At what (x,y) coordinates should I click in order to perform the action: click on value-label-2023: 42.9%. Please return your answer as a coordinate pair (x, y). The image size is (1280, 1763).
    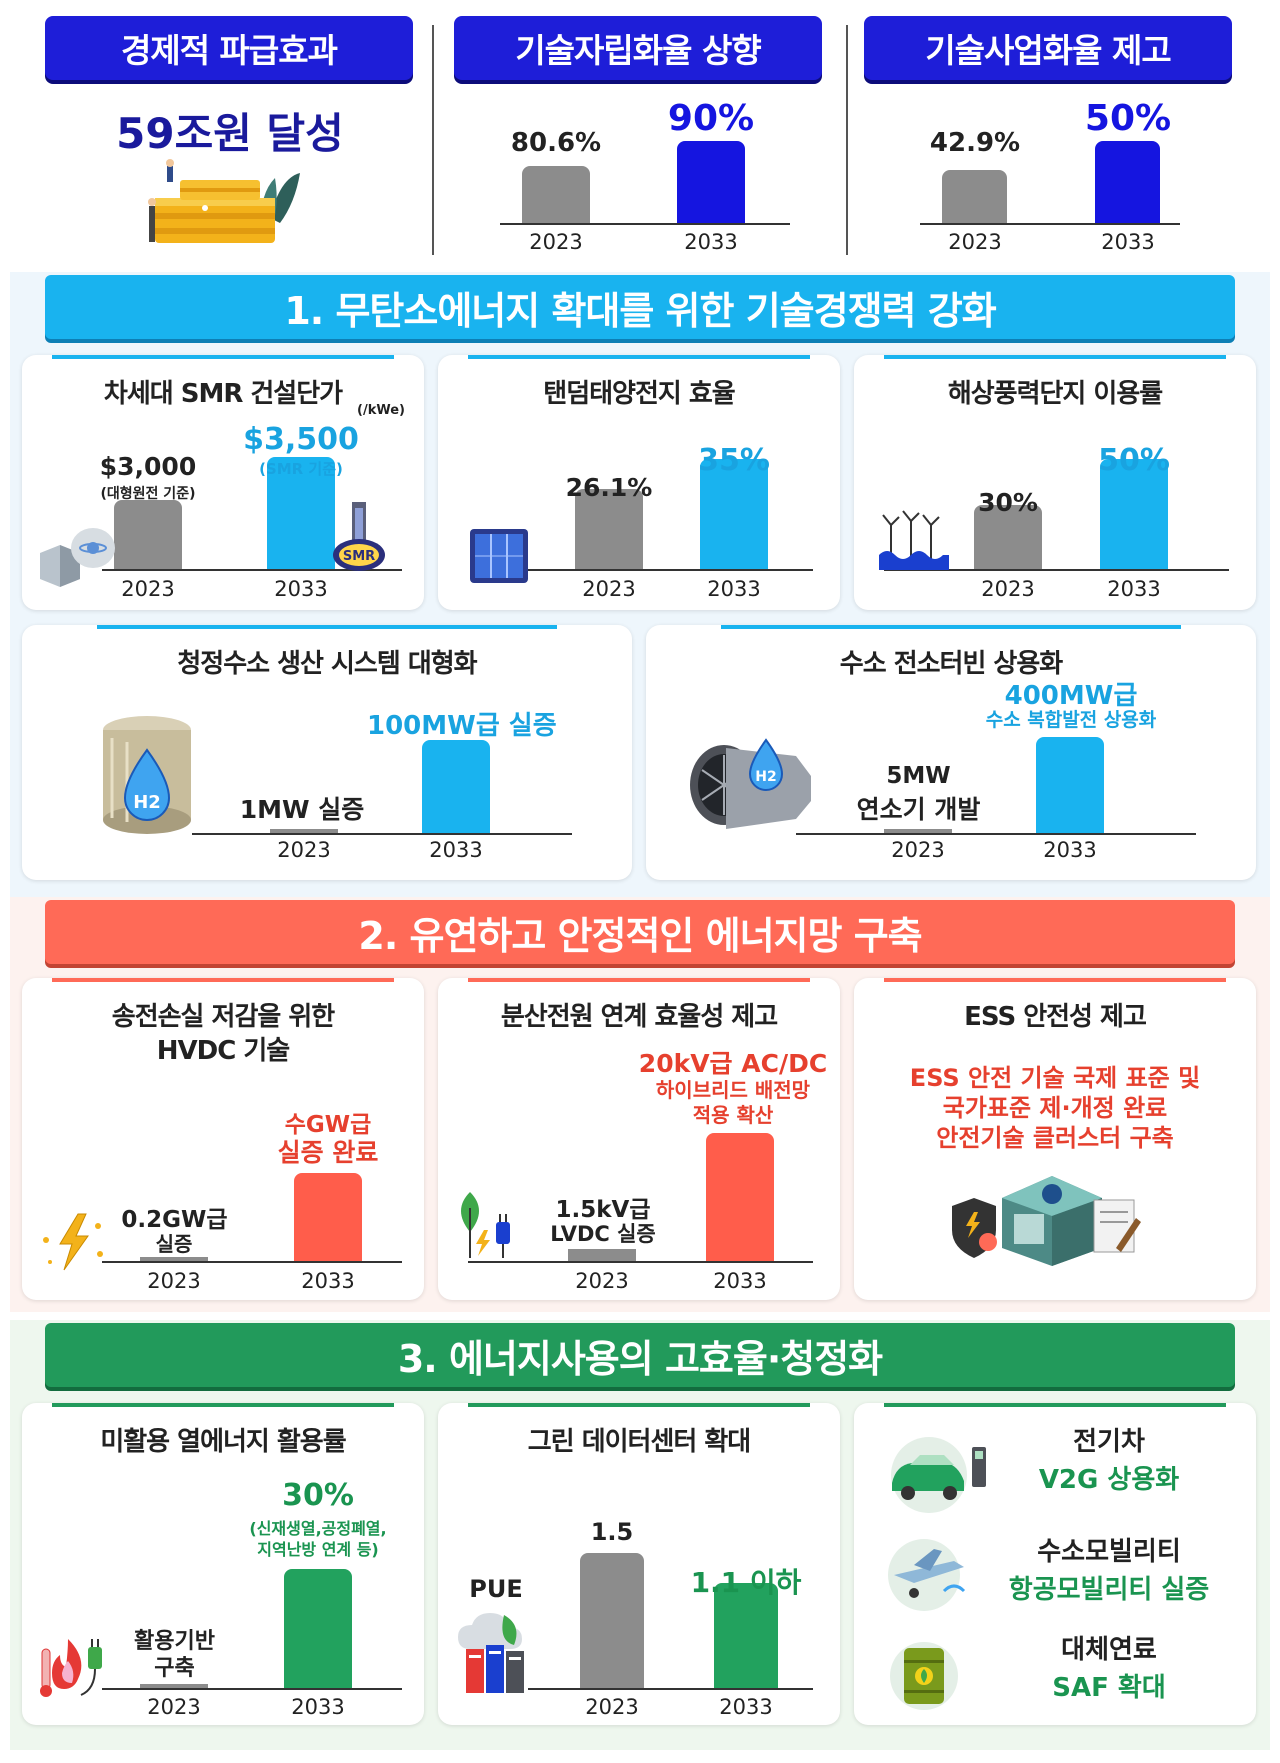
    Looking at the image, I should click on (975, 143).